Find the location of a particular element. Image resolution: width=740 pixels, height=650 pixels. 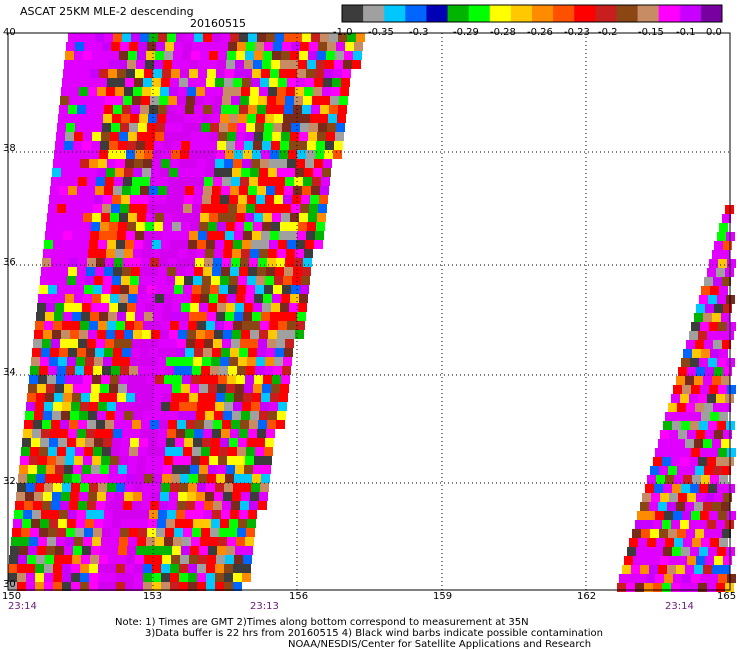

y-tick-label: 40 is located at coordinates (9, 32).